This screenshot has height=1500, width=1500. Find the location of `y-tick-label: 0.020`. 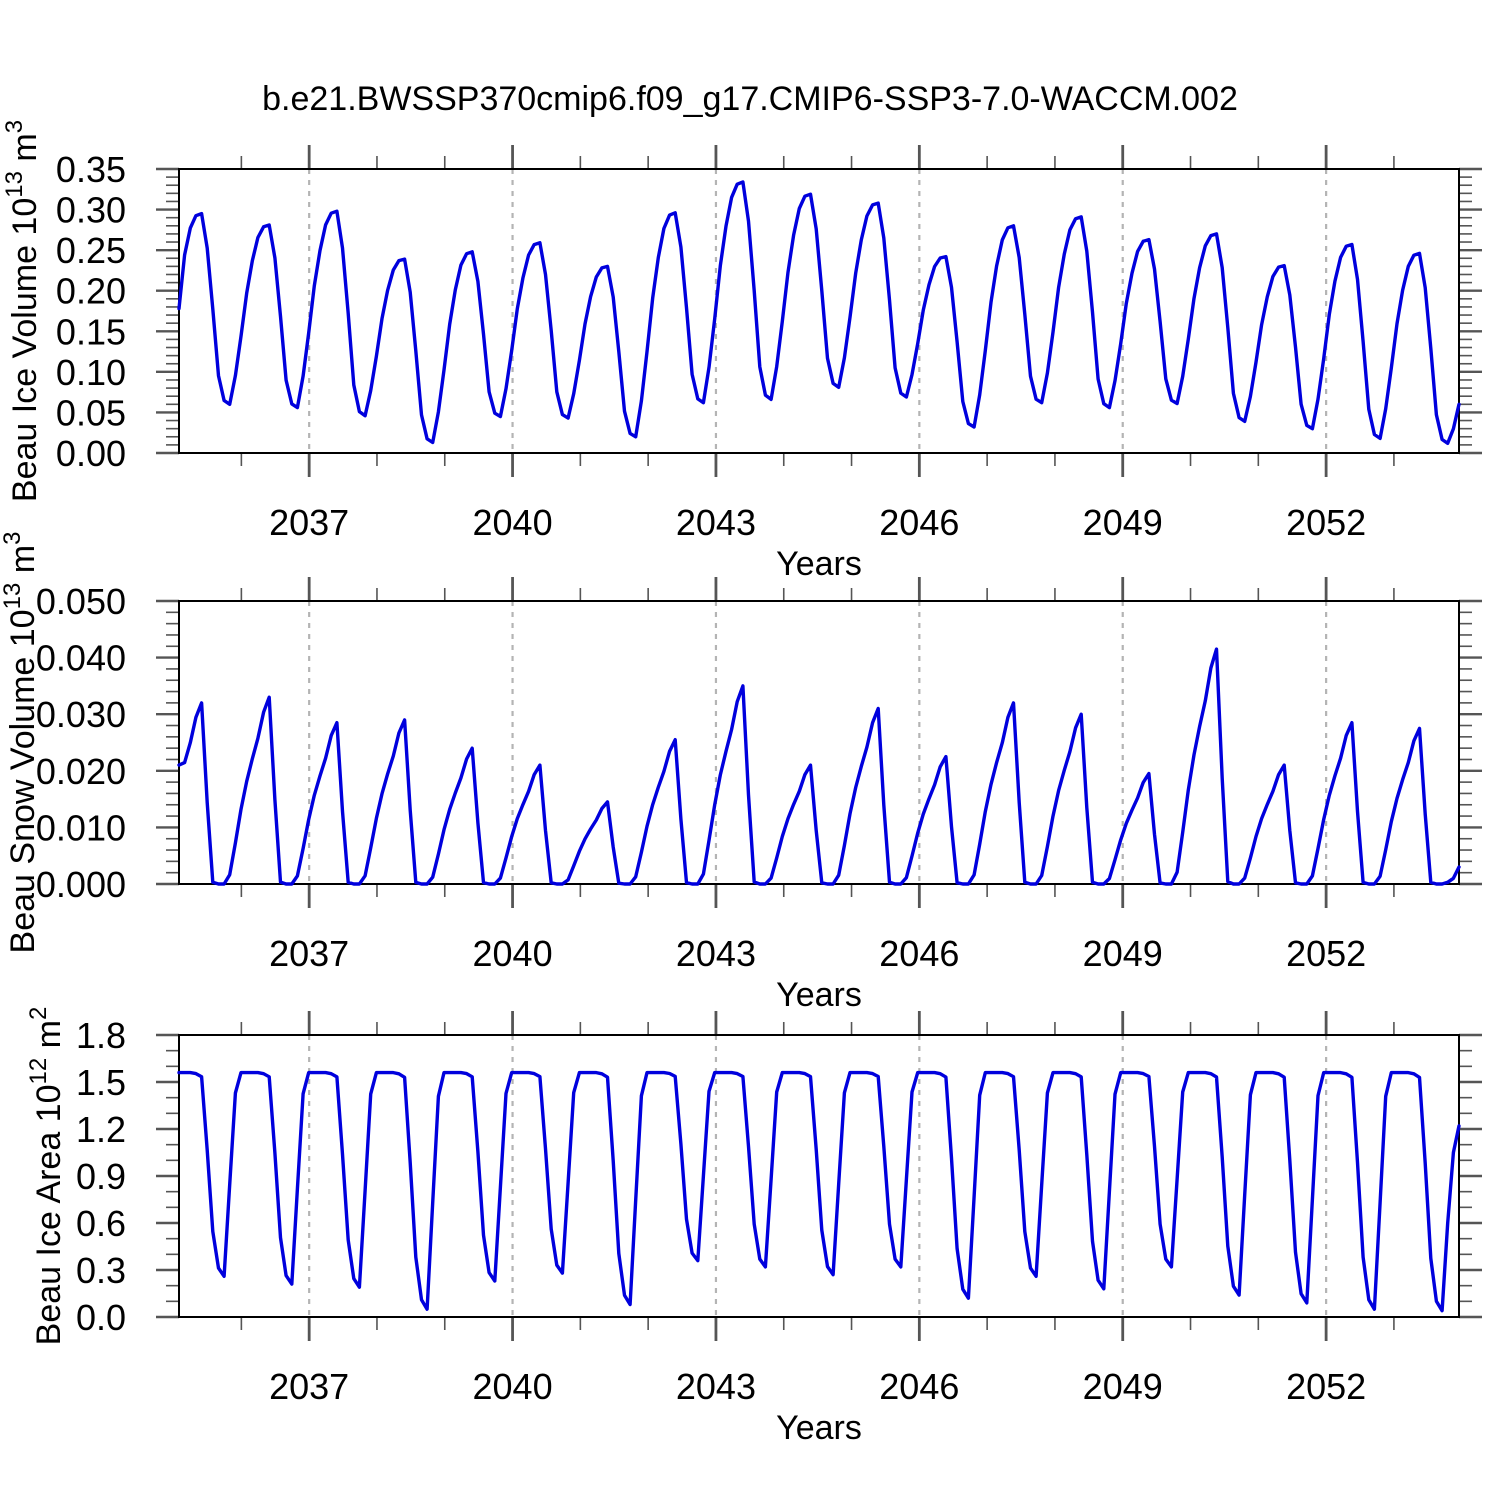

y-tick-label: 0.020 is located at coordinates (81, 771).